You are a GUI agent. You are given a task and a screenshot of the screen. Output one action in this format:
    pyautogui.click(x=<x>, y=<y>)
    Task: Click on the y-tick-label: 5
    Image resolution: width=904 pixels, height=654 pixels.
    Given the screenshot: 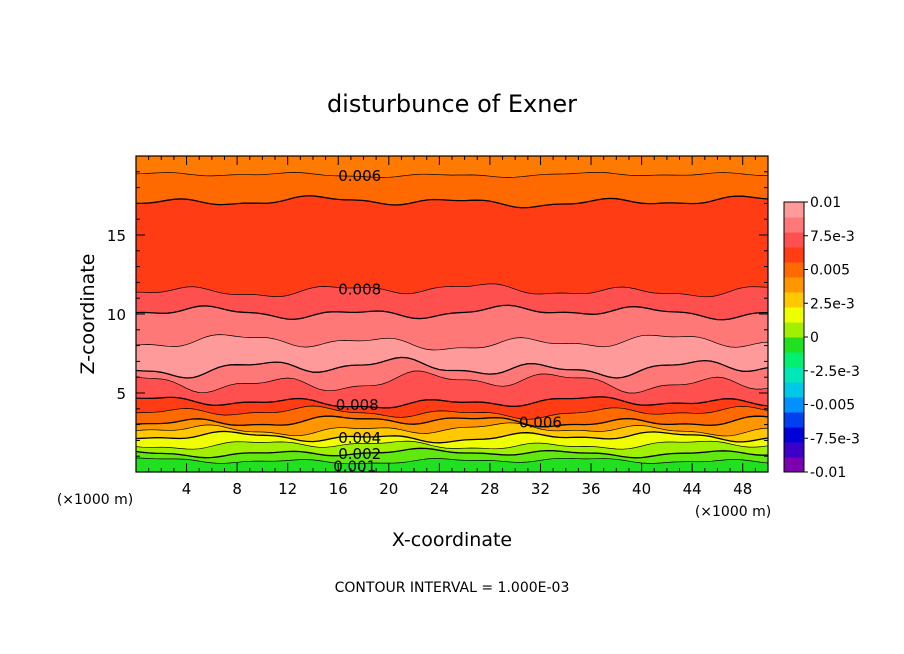 What is the action you would take?
    pyautogui.click(x=121, y=394)
    